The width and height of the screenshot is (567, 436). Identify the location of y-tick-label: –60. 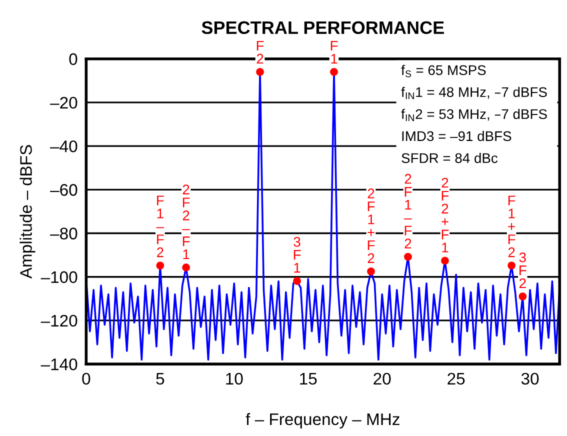
(64, 190).